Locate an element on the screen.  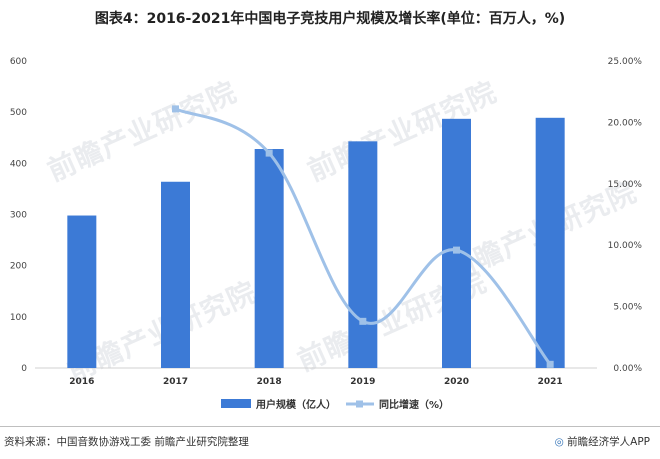
y-right-tick-label: 0.00% is located at coordinates (627, 369).